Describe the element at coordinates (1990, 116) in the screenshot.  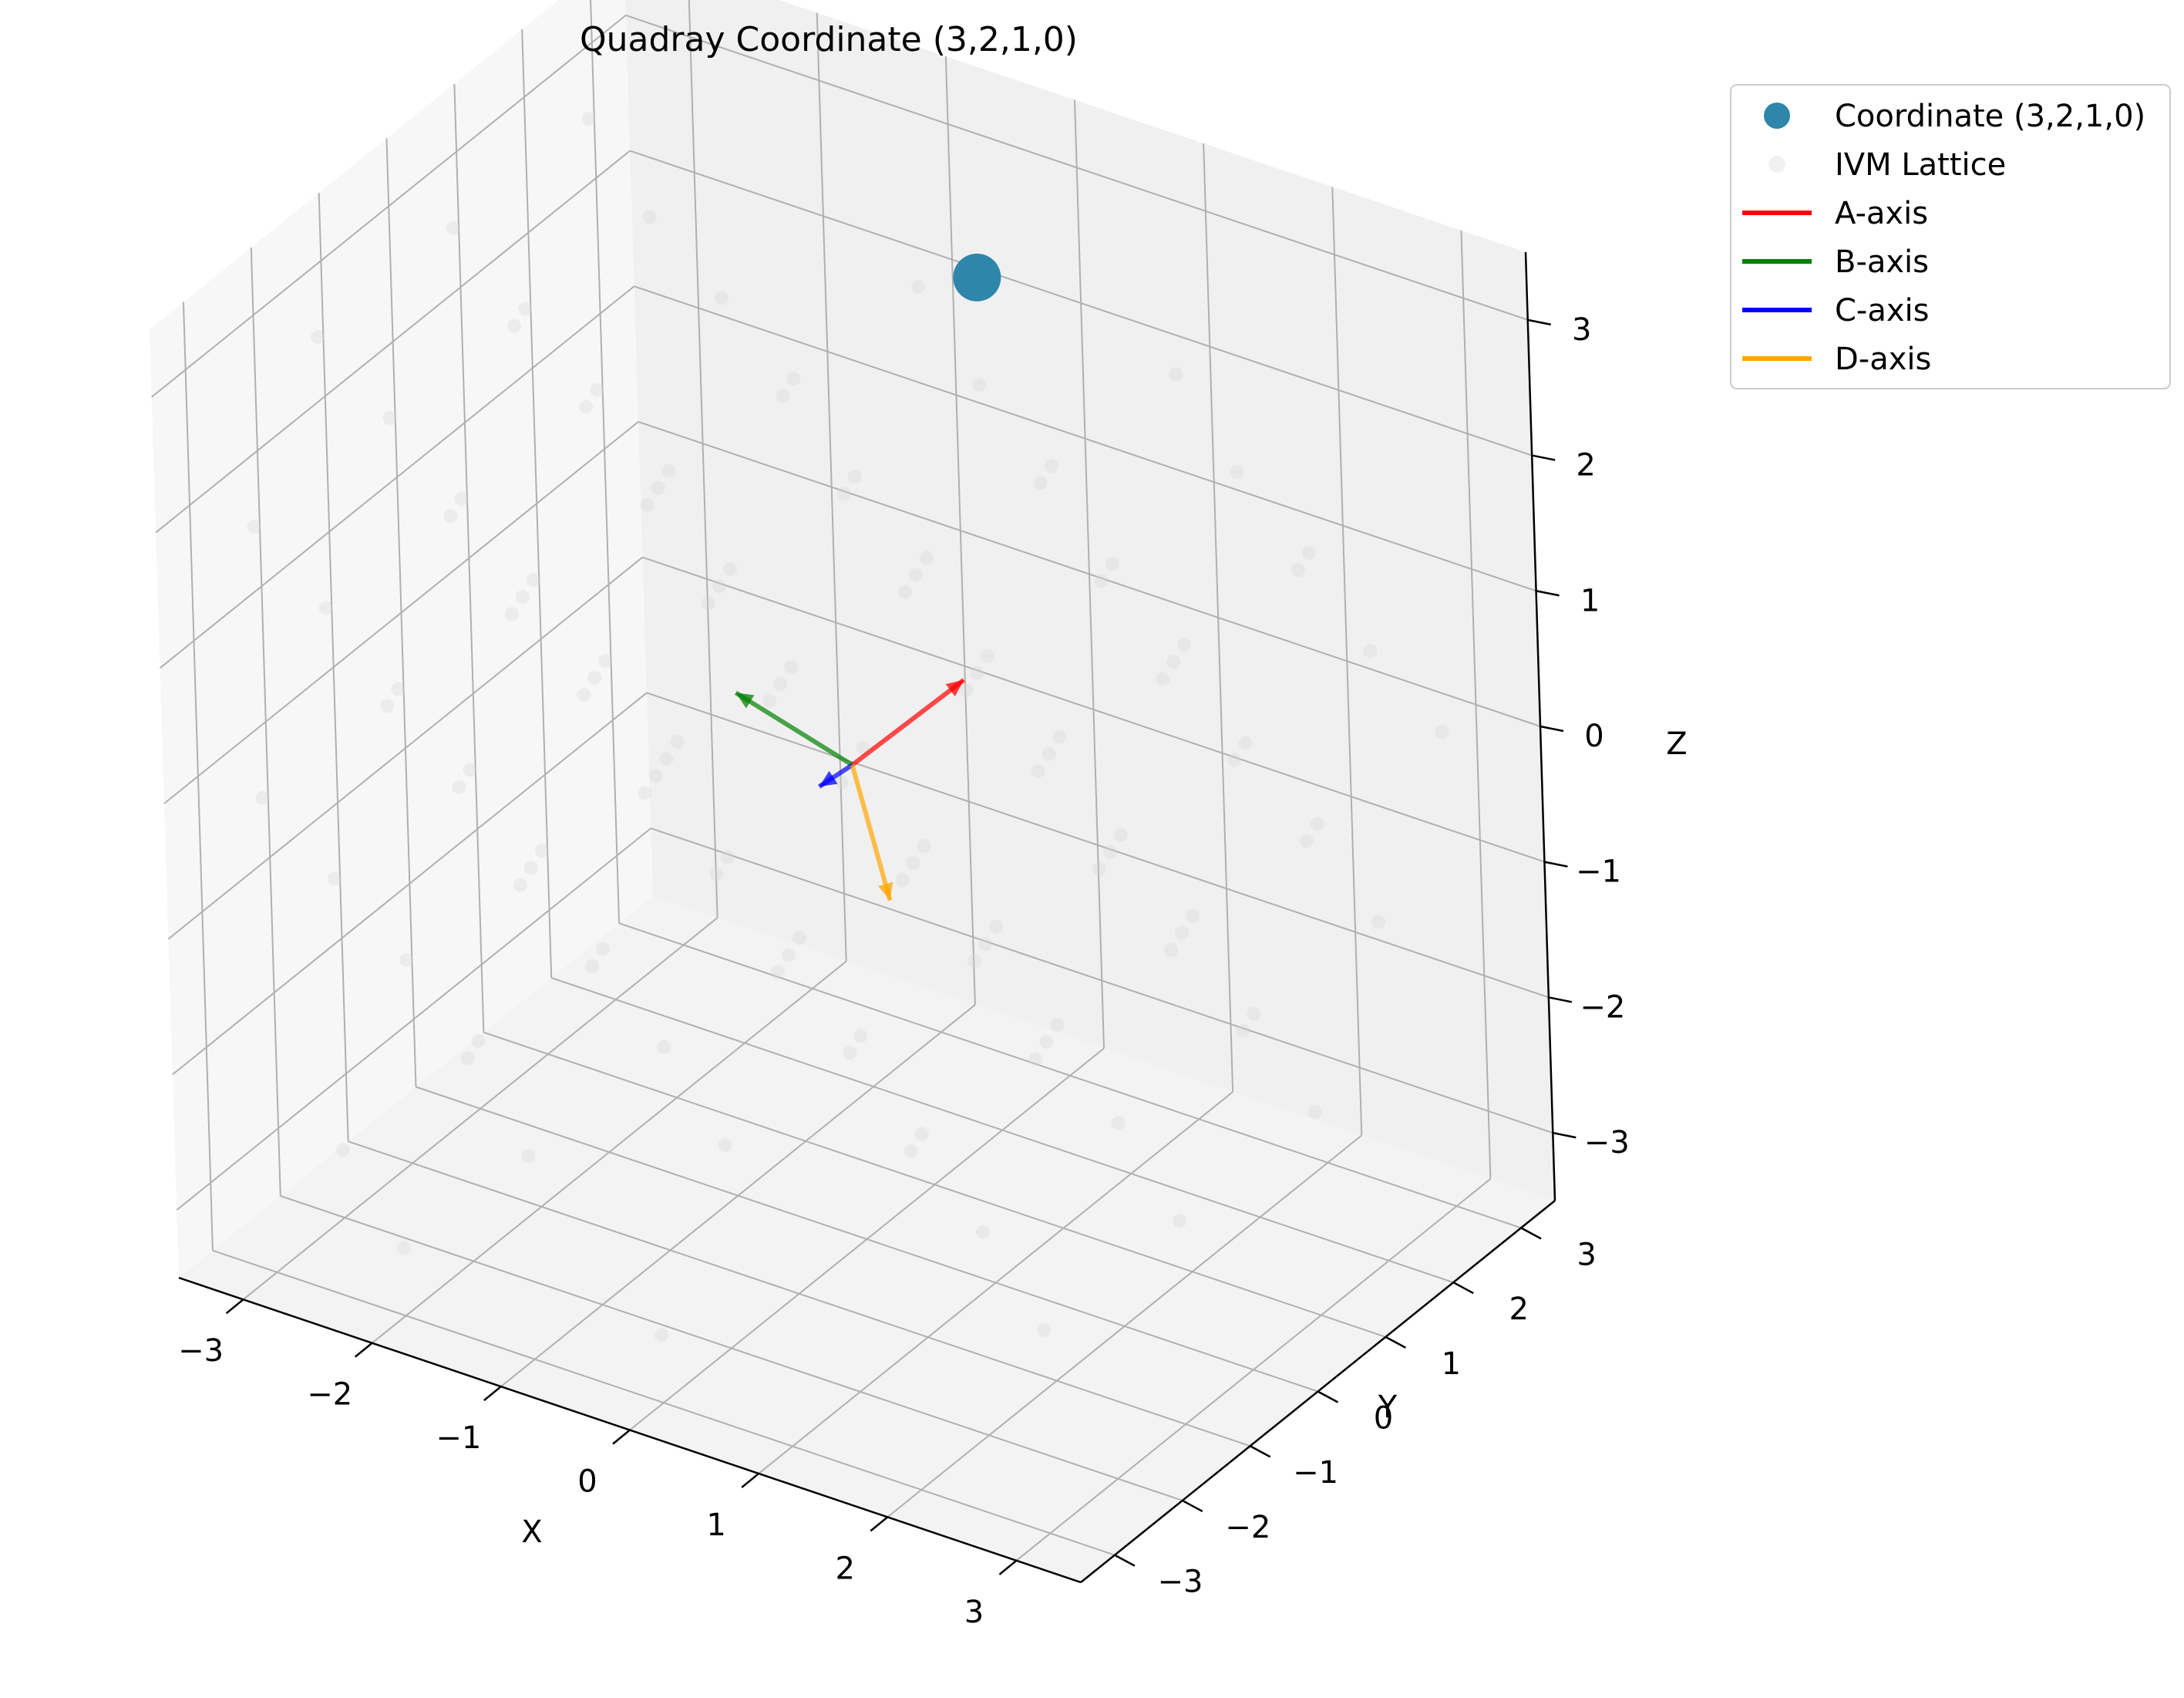
I see `legend-label: Coordinate (3,2,1,0)` at that location.